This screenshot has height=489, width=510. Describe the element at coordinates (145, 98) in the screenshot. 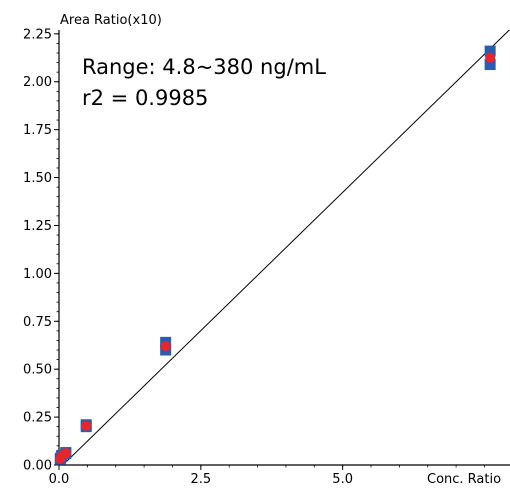

I see `r2-annotation: r2 = 0.9985` at that location.